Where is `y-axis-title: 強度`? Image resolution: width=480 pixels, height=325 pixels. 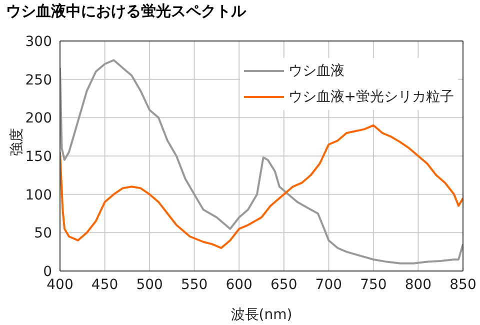
y-axis-title: 強度 is located at coordinates (16, 142).